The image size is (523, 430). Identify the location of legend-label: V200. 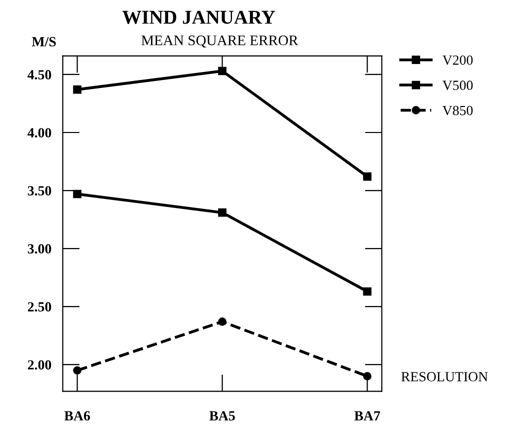
(457, 60).